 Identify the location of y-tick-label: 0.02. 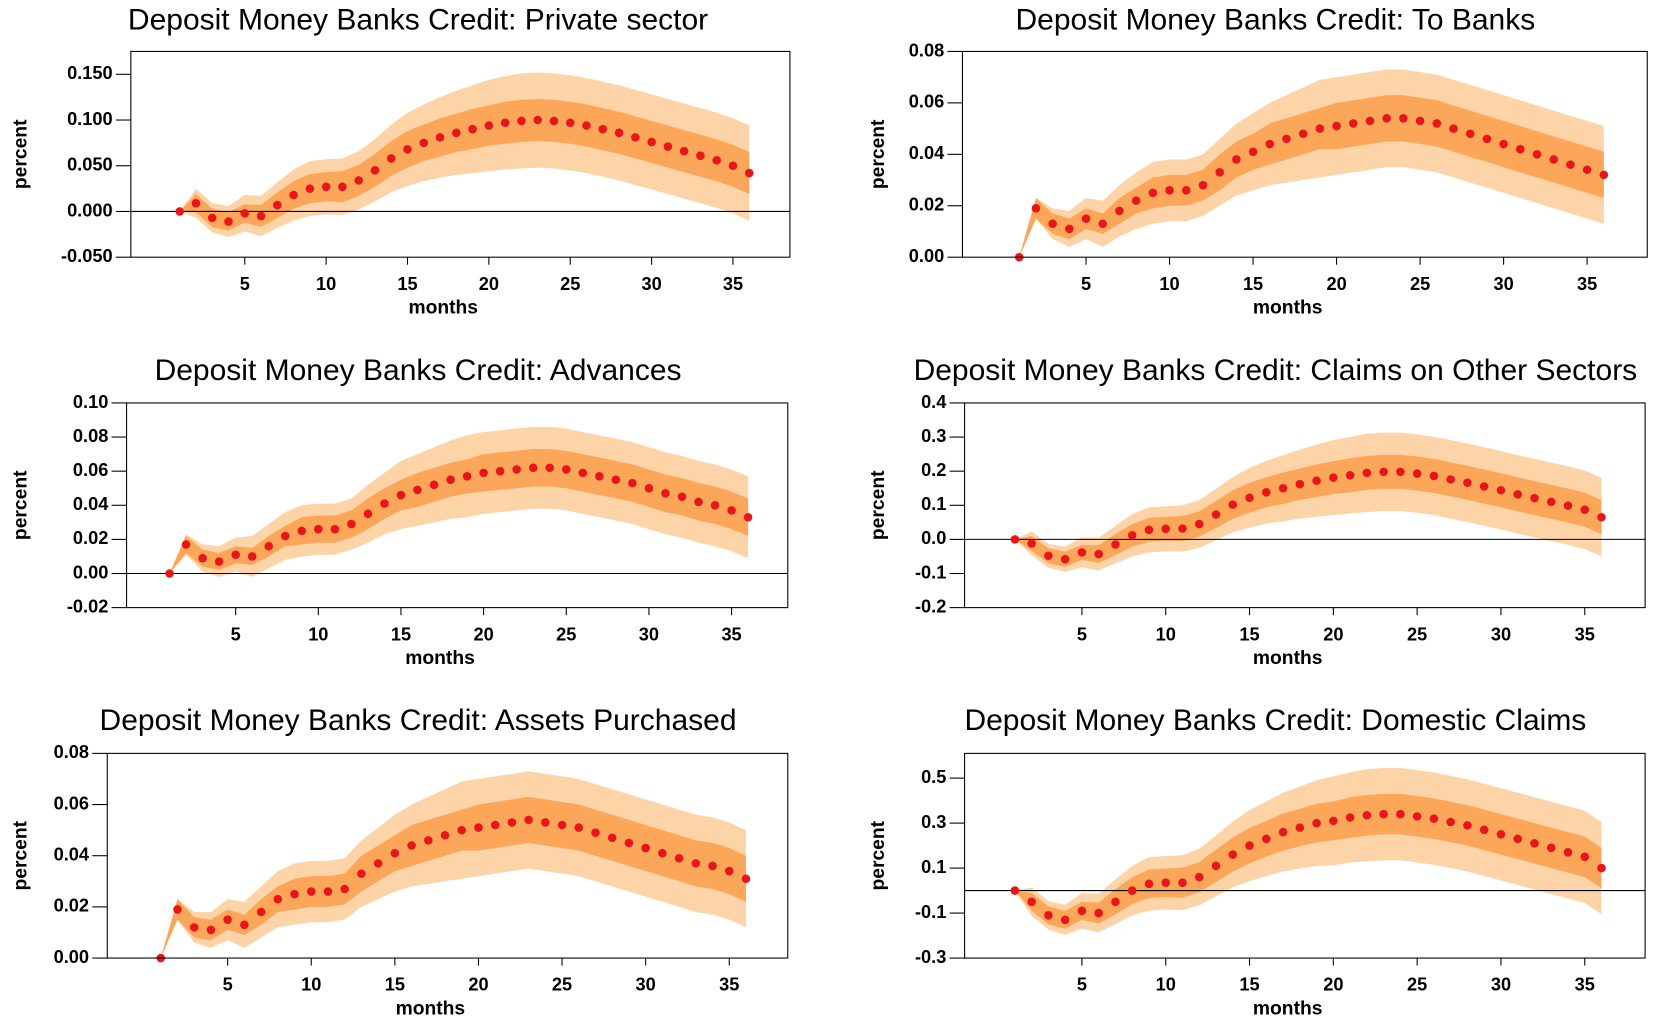
(90, 538).